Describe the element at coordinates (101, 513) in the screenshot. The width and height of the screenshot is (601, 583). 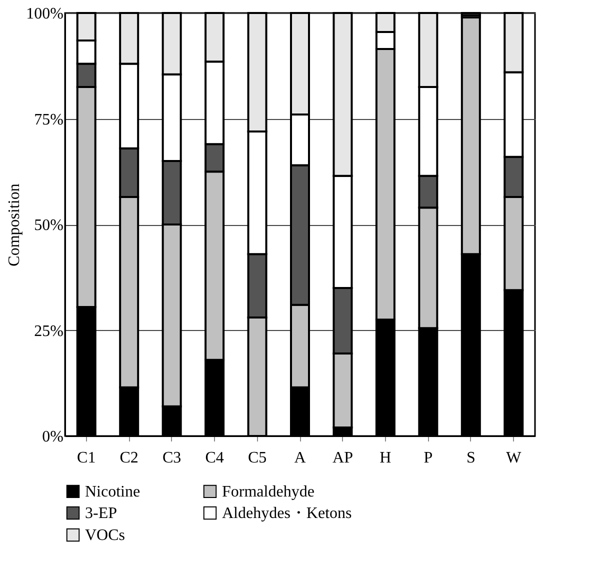
I see `legend-label: 3-EP` at that location.